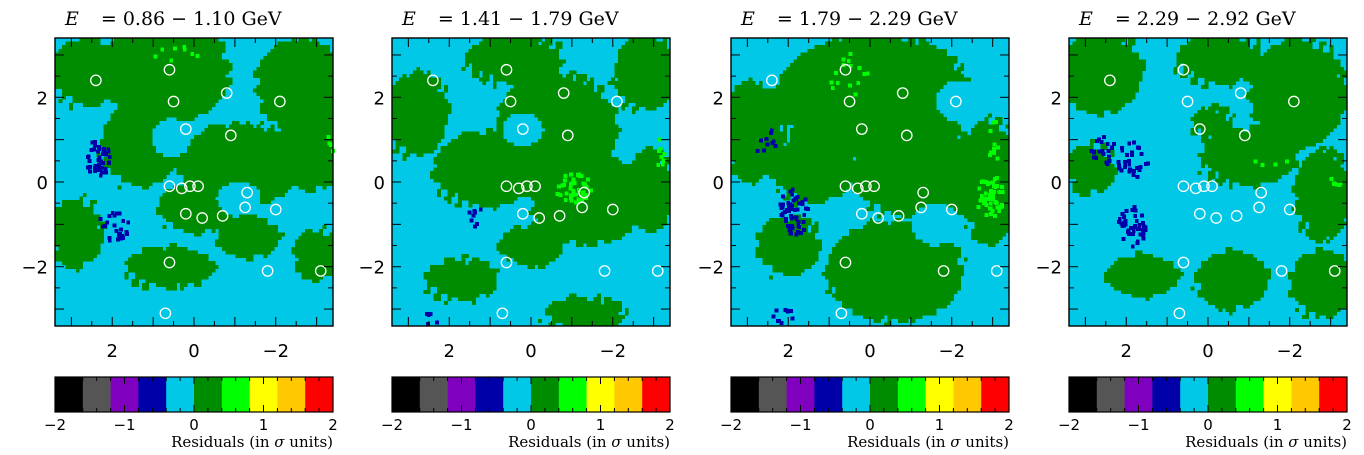 The image size is (1364, 455). Describe the element at coordinates (279, 442) in the screenshot. I see `colorbar-label-sigma: σ` at that location.